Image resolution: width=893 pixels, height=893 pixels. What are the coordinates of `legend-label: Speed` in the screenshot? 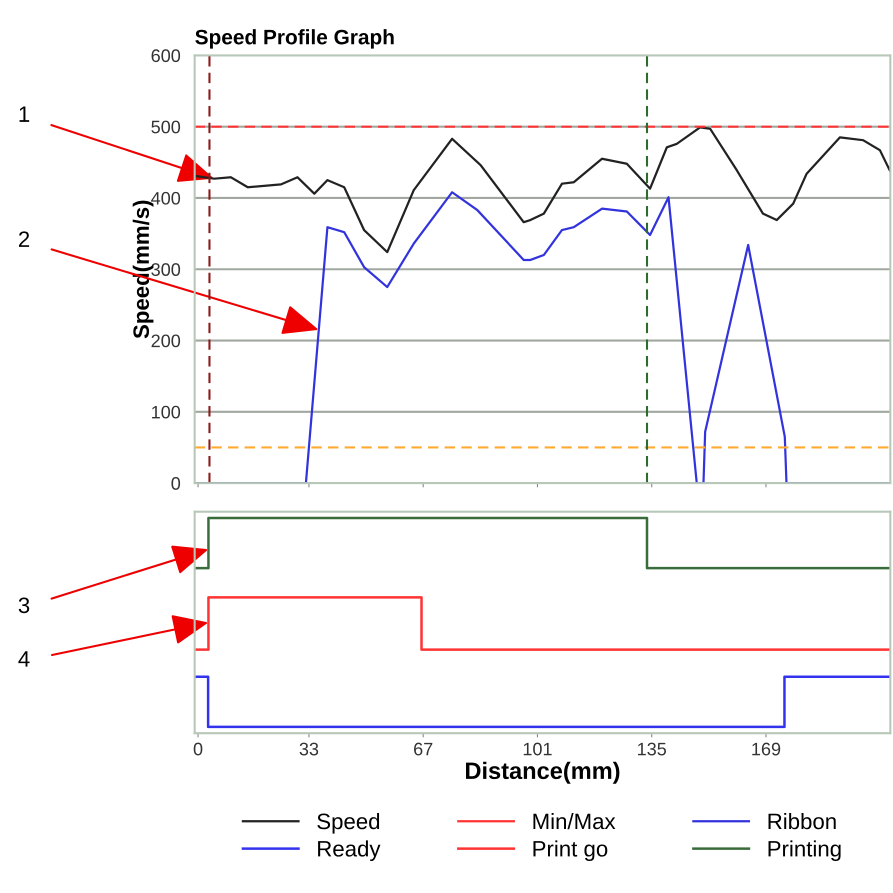 It's located at (348, 823).